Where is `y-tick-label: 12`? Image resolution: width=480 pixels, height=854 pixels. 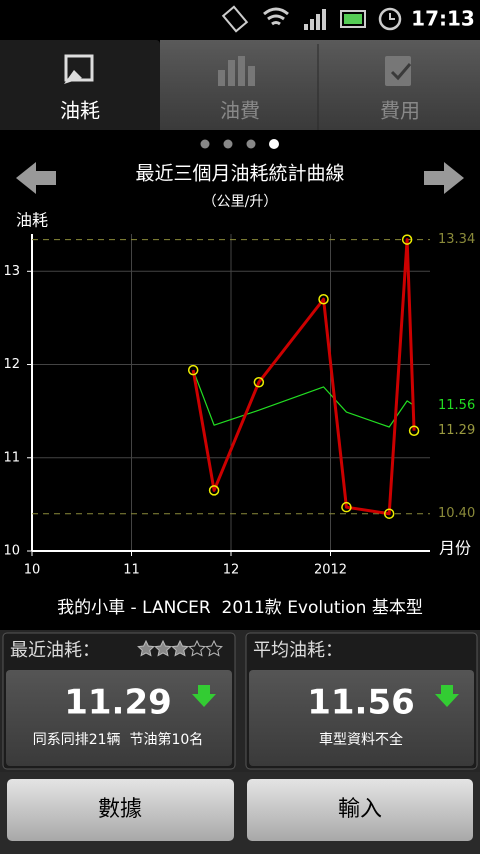
y-tick-label: 12 is located at coordinates (11, 364).